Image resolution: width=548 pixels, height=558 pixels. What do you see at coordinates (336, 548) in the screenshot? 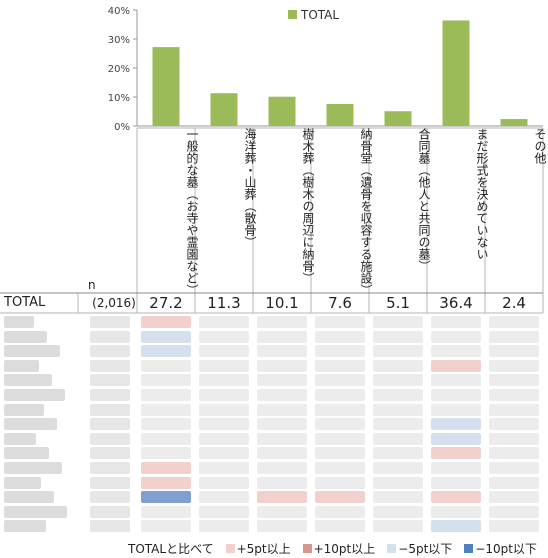
I see `legend-item: +10pt以上` at bounding box center [336, 548].